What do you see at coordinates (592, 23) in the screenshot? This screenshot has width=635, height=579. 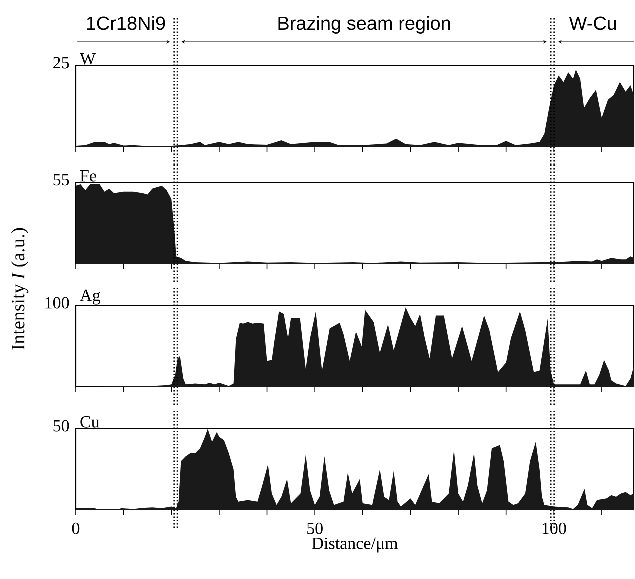 I see `text: W-Cu` at bounding box center [592, 23].